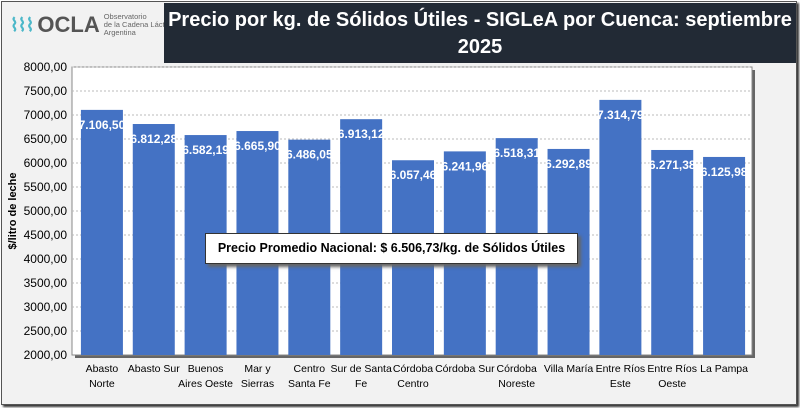 This screenshot has width=800, height=408. I want to click on x-tick-label: Sur de Santa, so click(361, 369).